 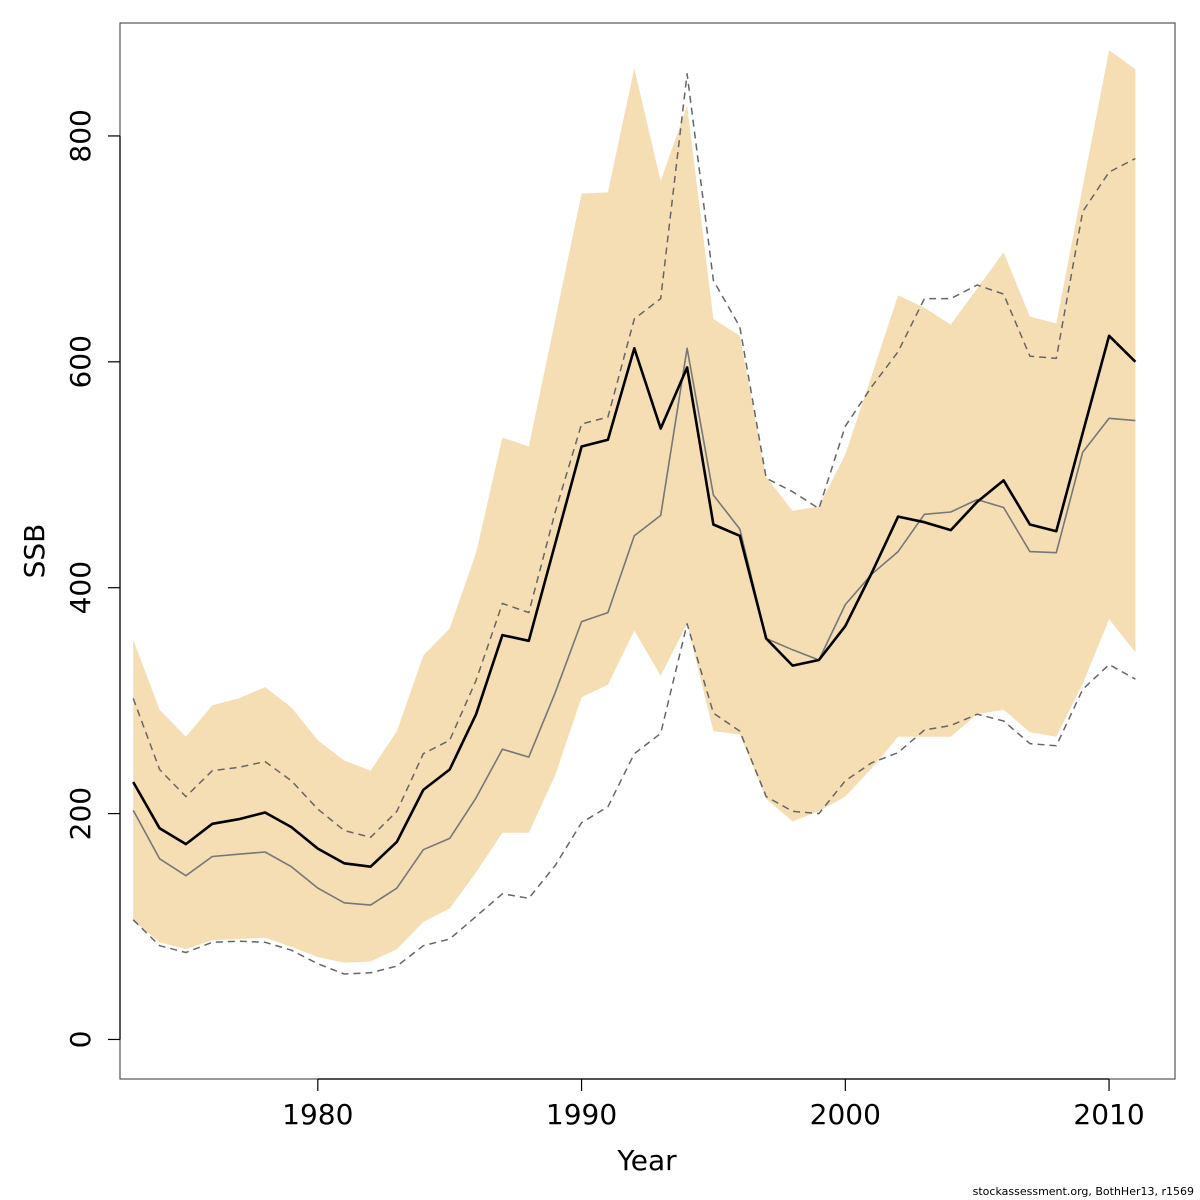 What do you see at coordinates (34, 551) in the screenshot?
I see `y-axis-title: SSB` at bounding box center [34, 551].